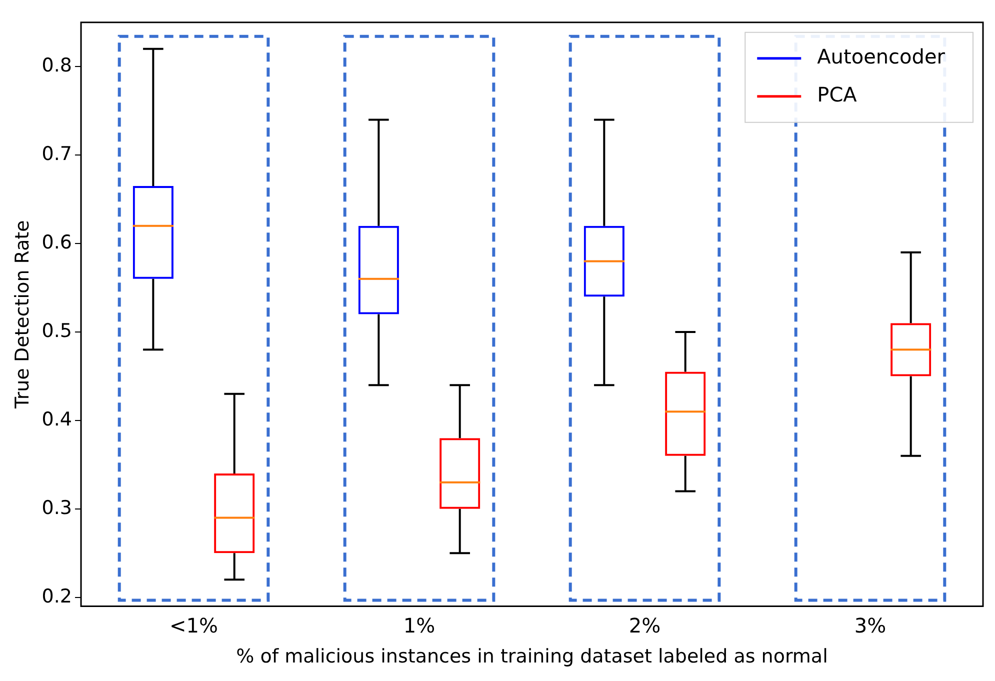  Describe the element at coordinates (644, 625) in the screenshot. I see `x-tick-label: 2%` at that location.